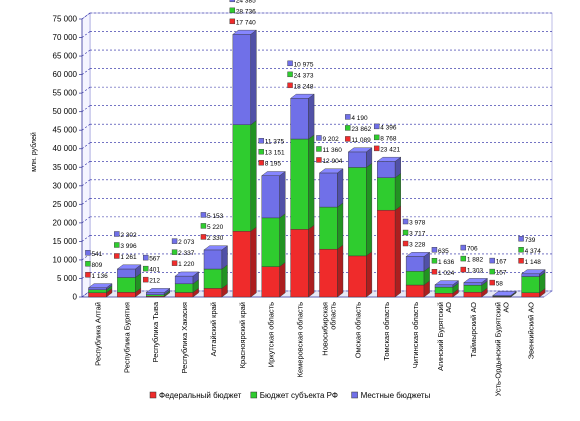  I want to click on data-label: 167, so click(501, 262).